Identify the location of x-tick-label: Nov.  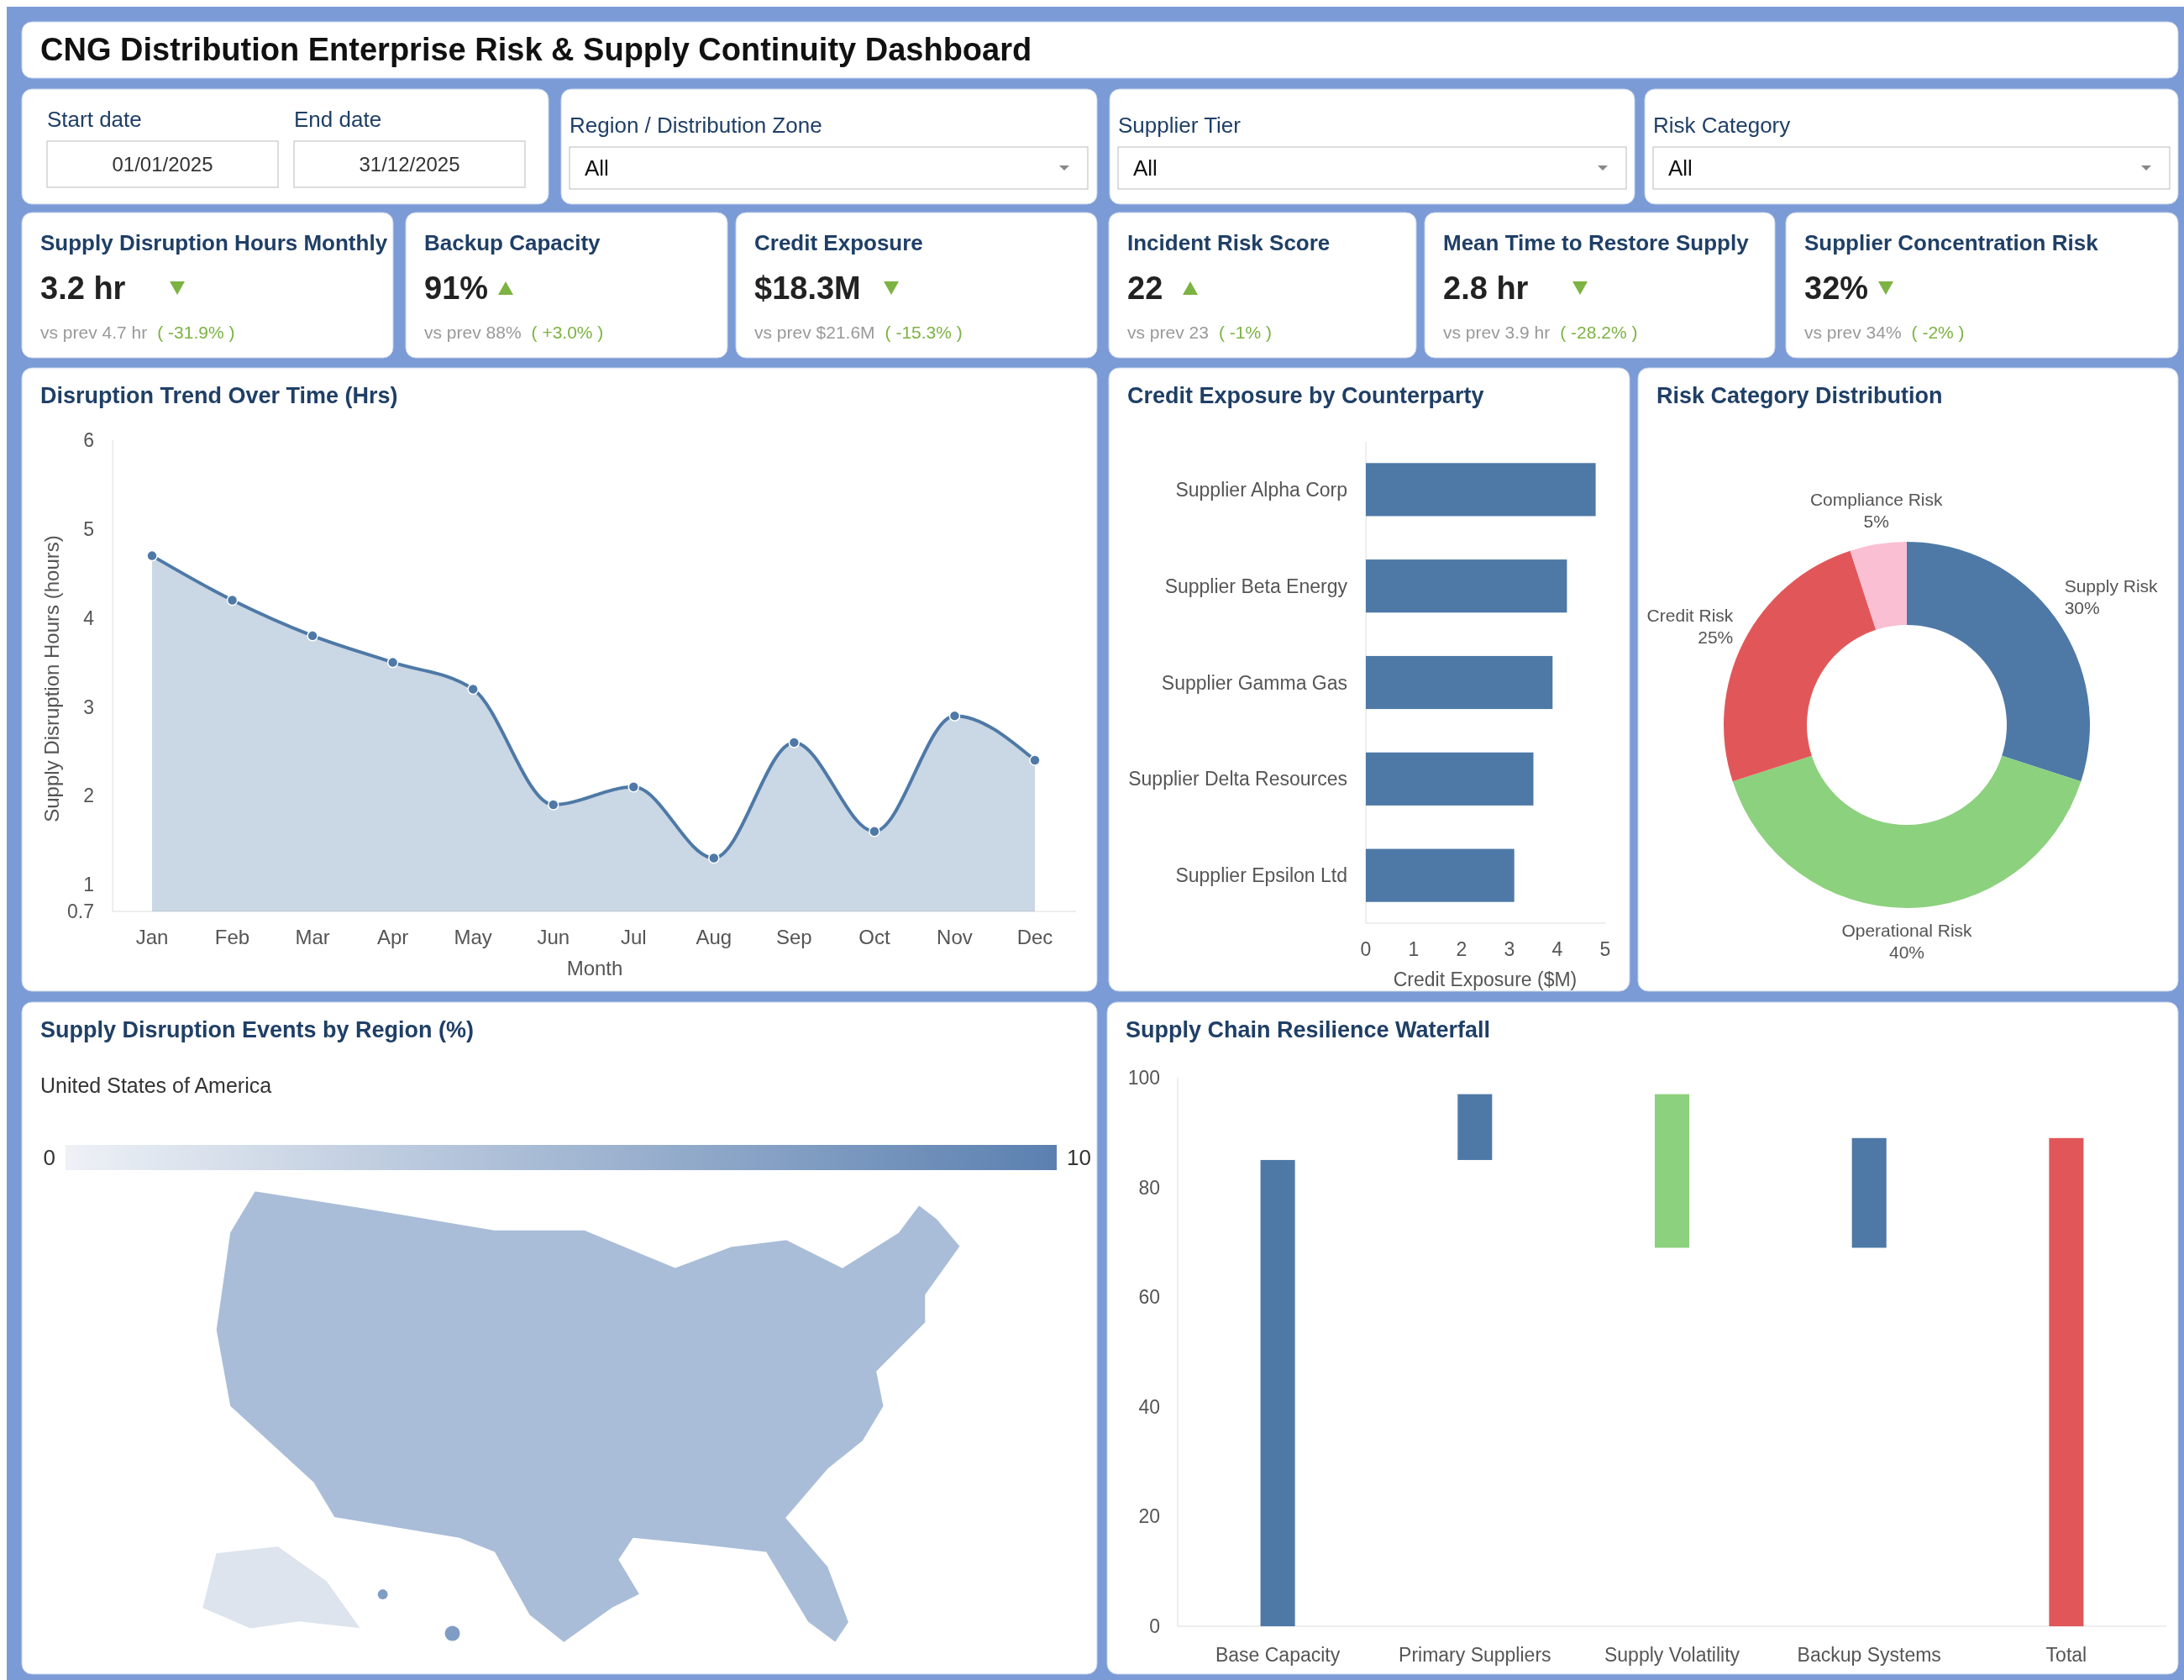
(955, 937).